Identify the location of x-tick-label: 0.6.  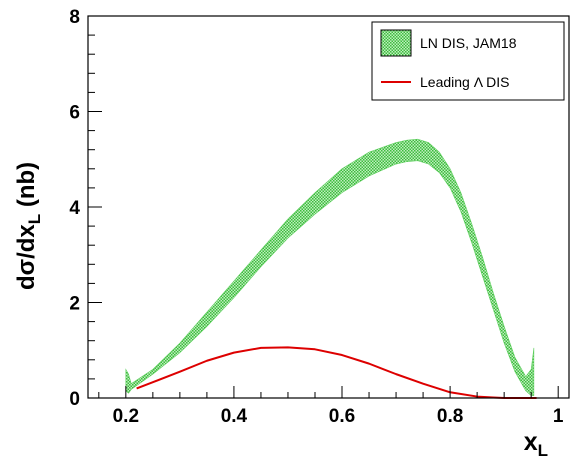
(342, 416).